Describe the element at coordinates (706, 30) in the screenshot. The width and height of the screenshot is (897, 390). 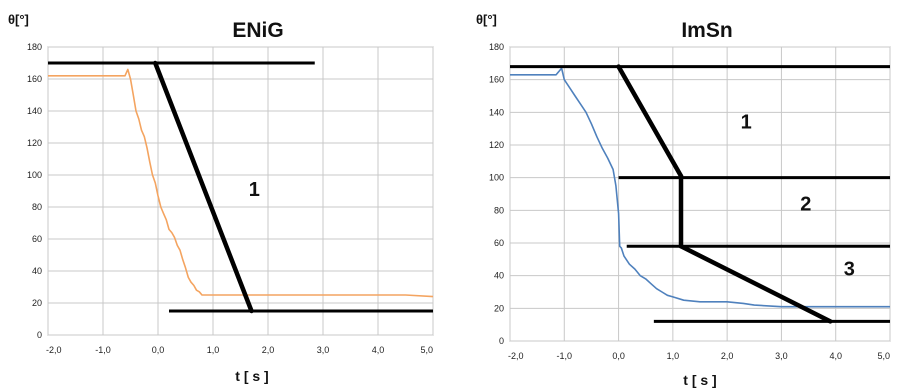
I see `chart-title: ImSn` at that location.